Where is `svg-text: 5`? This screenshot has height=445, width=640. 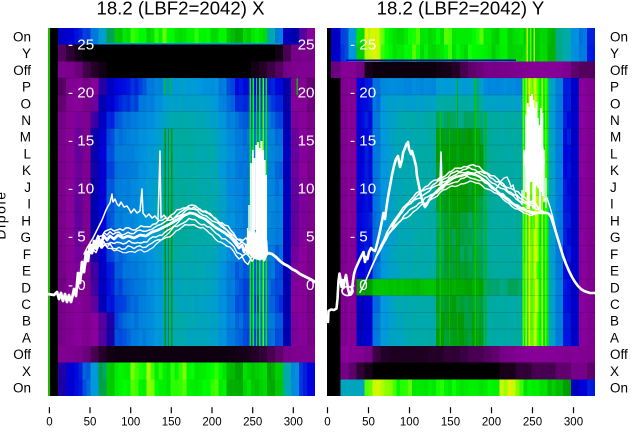 svg-text: 5 is located at coordinates (310, 237).